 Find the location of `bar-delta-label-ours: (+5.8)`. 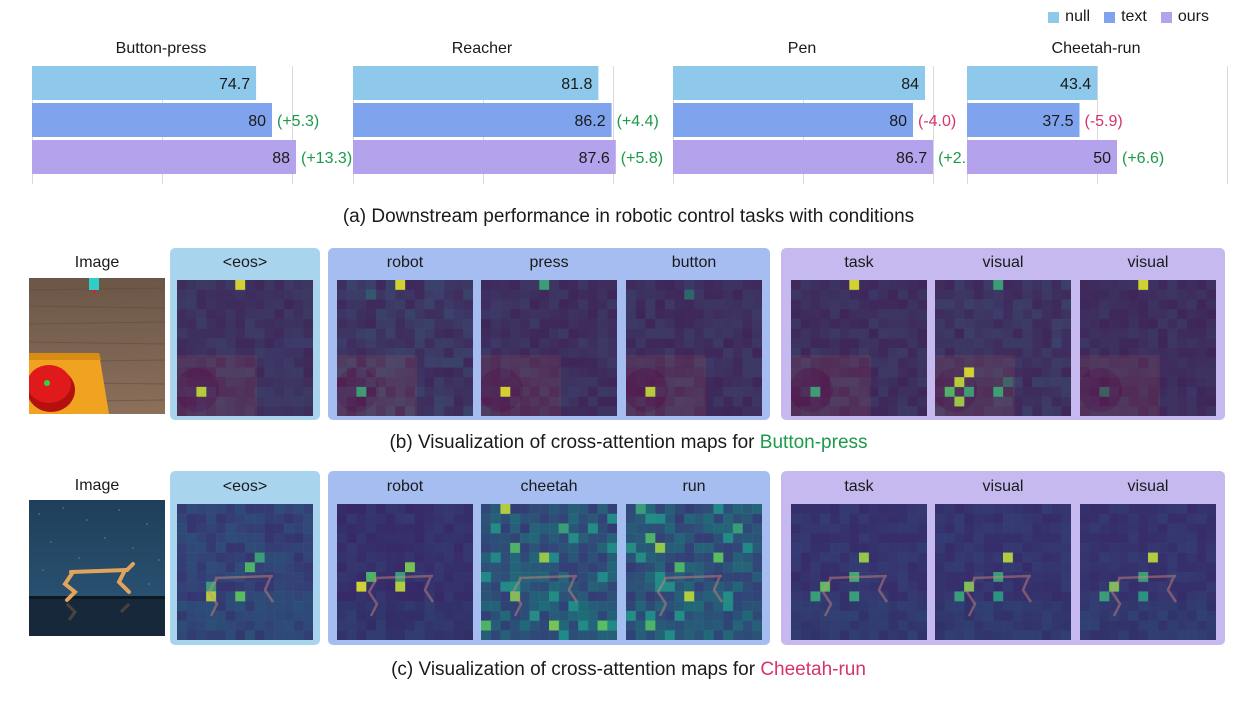

bar-delta-label-ours: (+5.8) is located at coordinates (642, 158).